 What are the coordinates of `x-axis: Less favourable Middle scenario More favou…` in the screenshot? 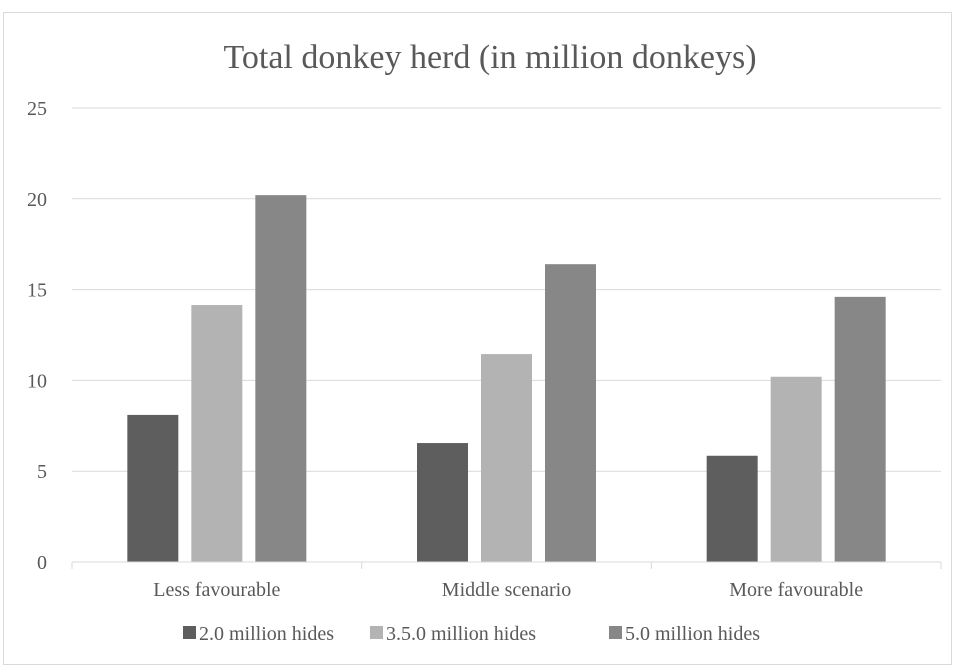 It's located at (506, 581).